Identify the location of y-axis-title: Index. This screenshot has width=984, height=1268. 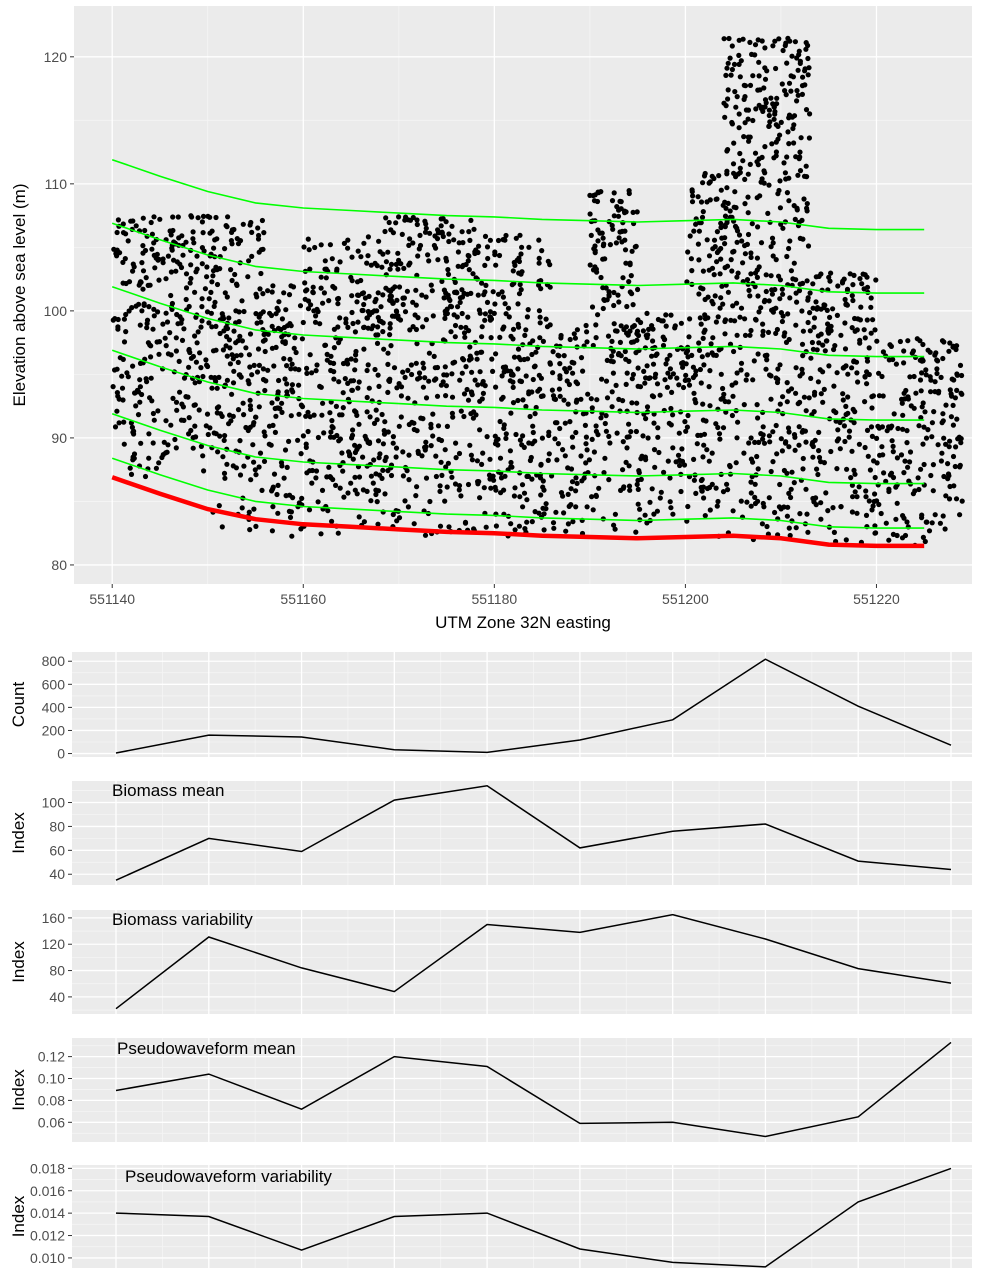
(18, 833).